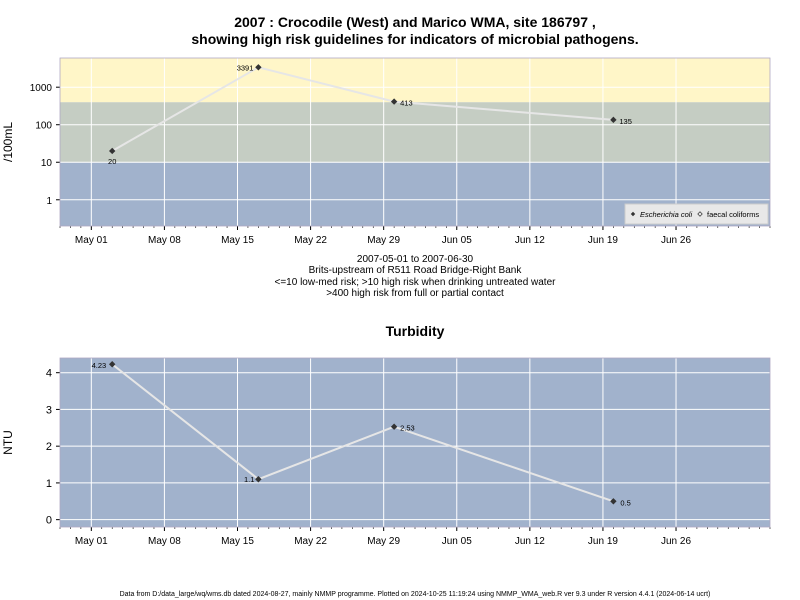  What do you see at coordinates (99, 365) in the screenshot?
I see `data-label: 4.23` at bounding box center [99, 365].